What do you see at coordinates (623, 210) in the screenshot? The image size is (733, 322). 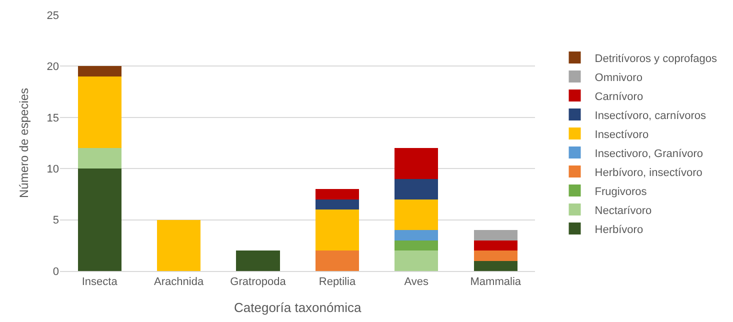 I see `legend-label: Nectarívoro` at bounding box center [623, 210].